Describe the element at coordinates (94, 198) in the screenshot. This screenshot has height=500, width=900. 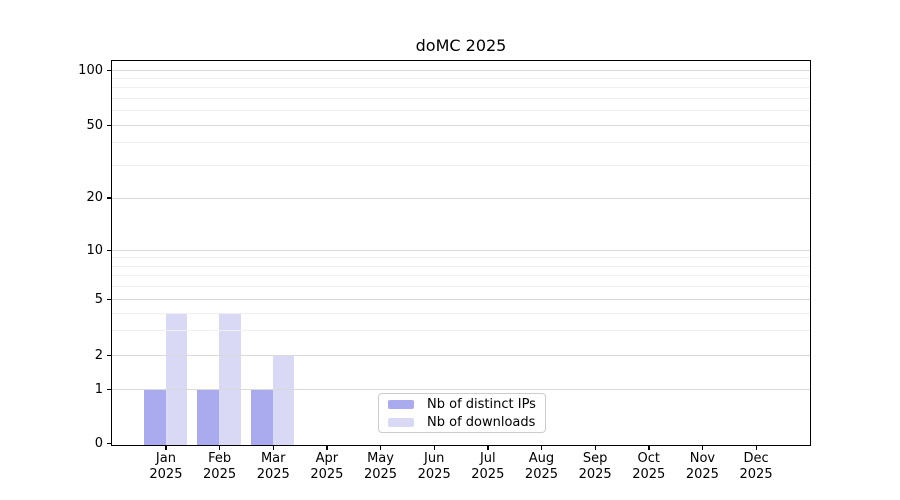
I see `y-tick-label: 20` at that location.